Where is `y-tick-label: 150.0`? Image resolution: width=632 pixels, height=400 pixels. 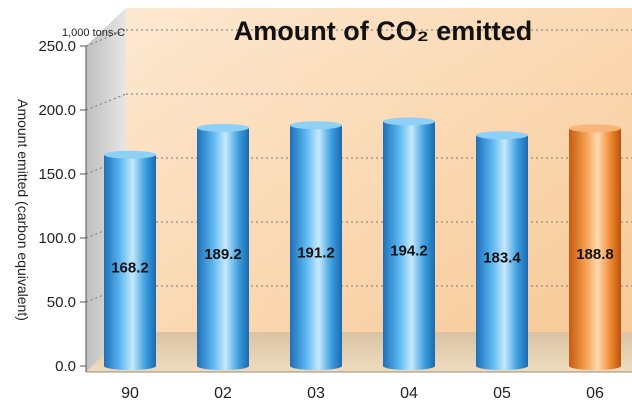
y-tick-label: 150.0 is located at coordinates (57, 174).